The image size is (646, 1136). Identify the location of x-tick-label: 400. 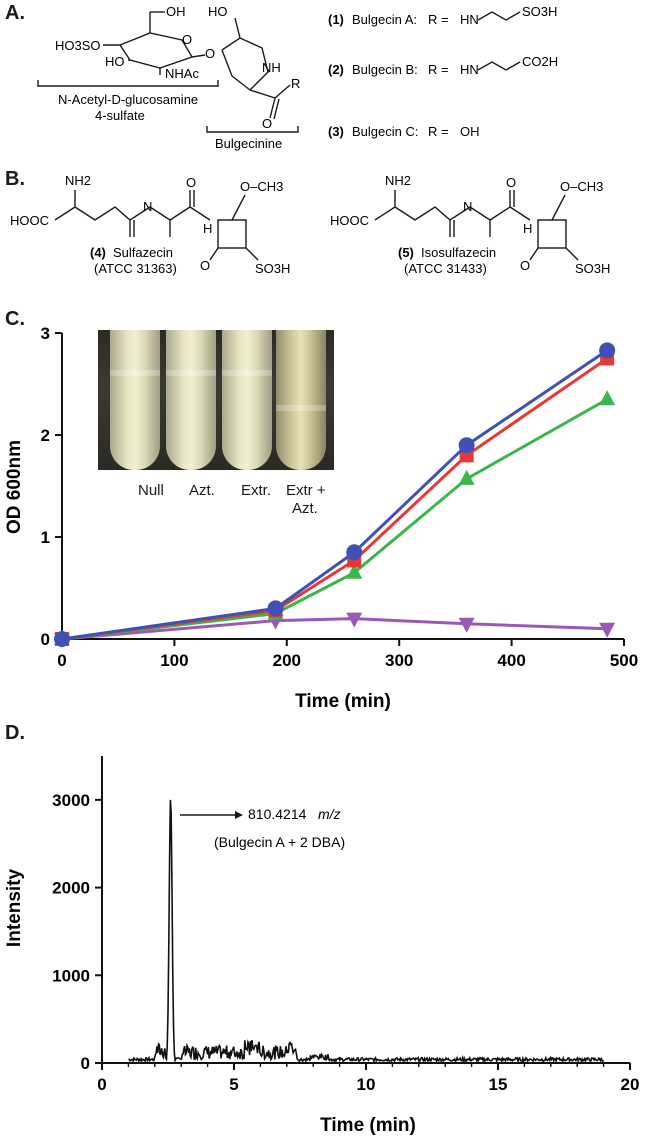
(511, 660).